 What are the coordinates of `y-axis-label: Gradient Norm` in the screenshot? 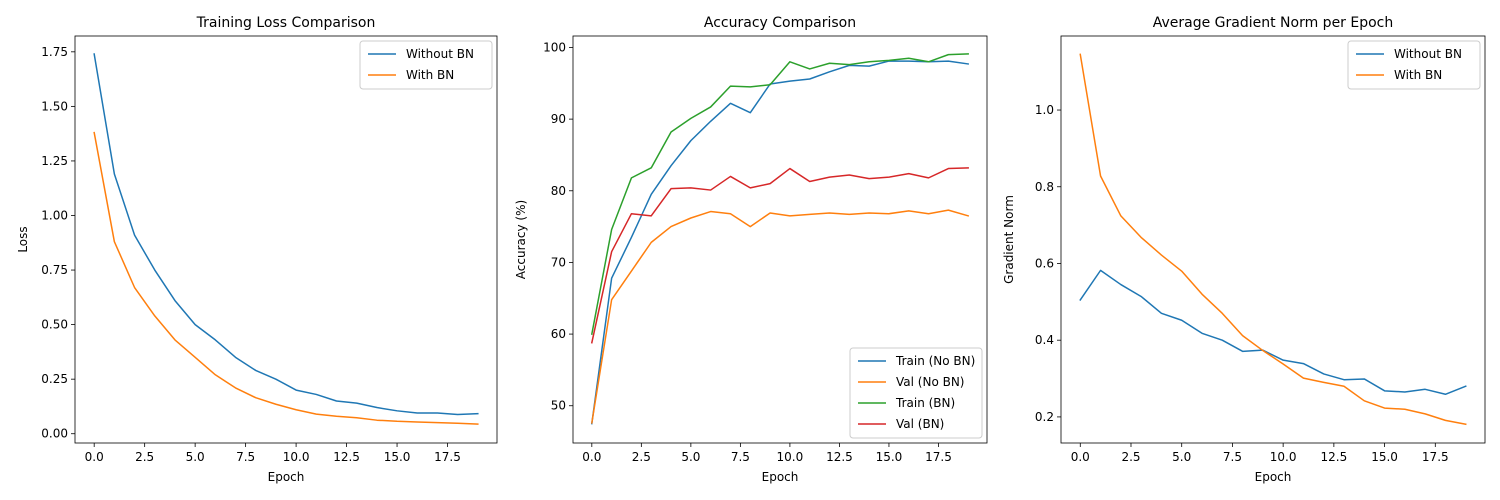 It's located at (1009, 239).